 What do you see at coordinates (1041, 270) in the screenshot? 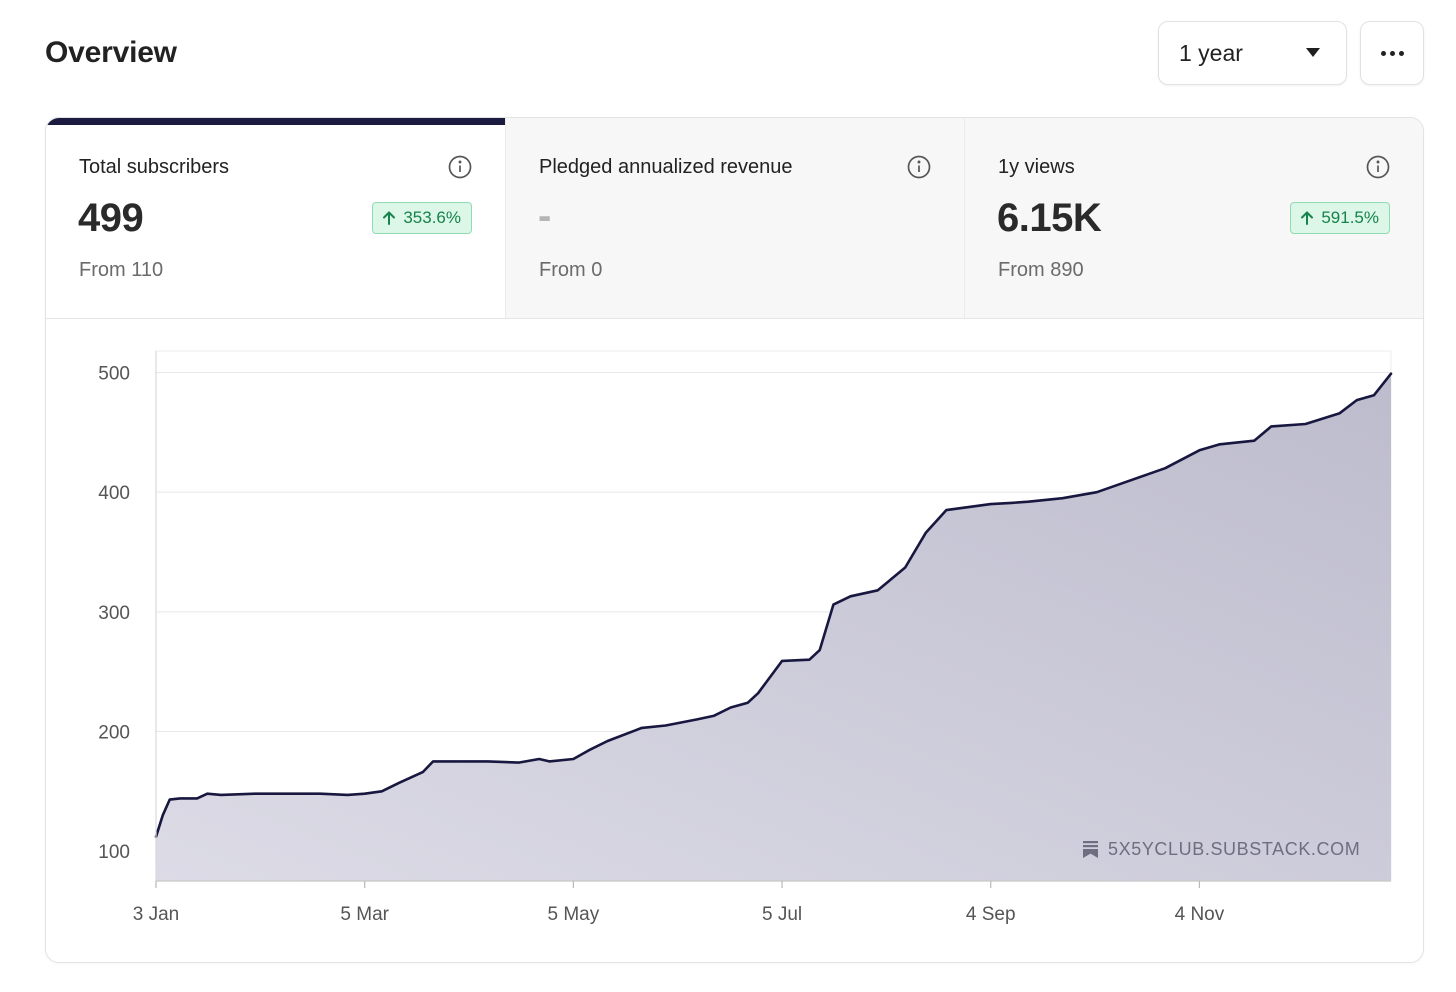
I see `metric-from: From 890` at bounding box center [1041, 270].